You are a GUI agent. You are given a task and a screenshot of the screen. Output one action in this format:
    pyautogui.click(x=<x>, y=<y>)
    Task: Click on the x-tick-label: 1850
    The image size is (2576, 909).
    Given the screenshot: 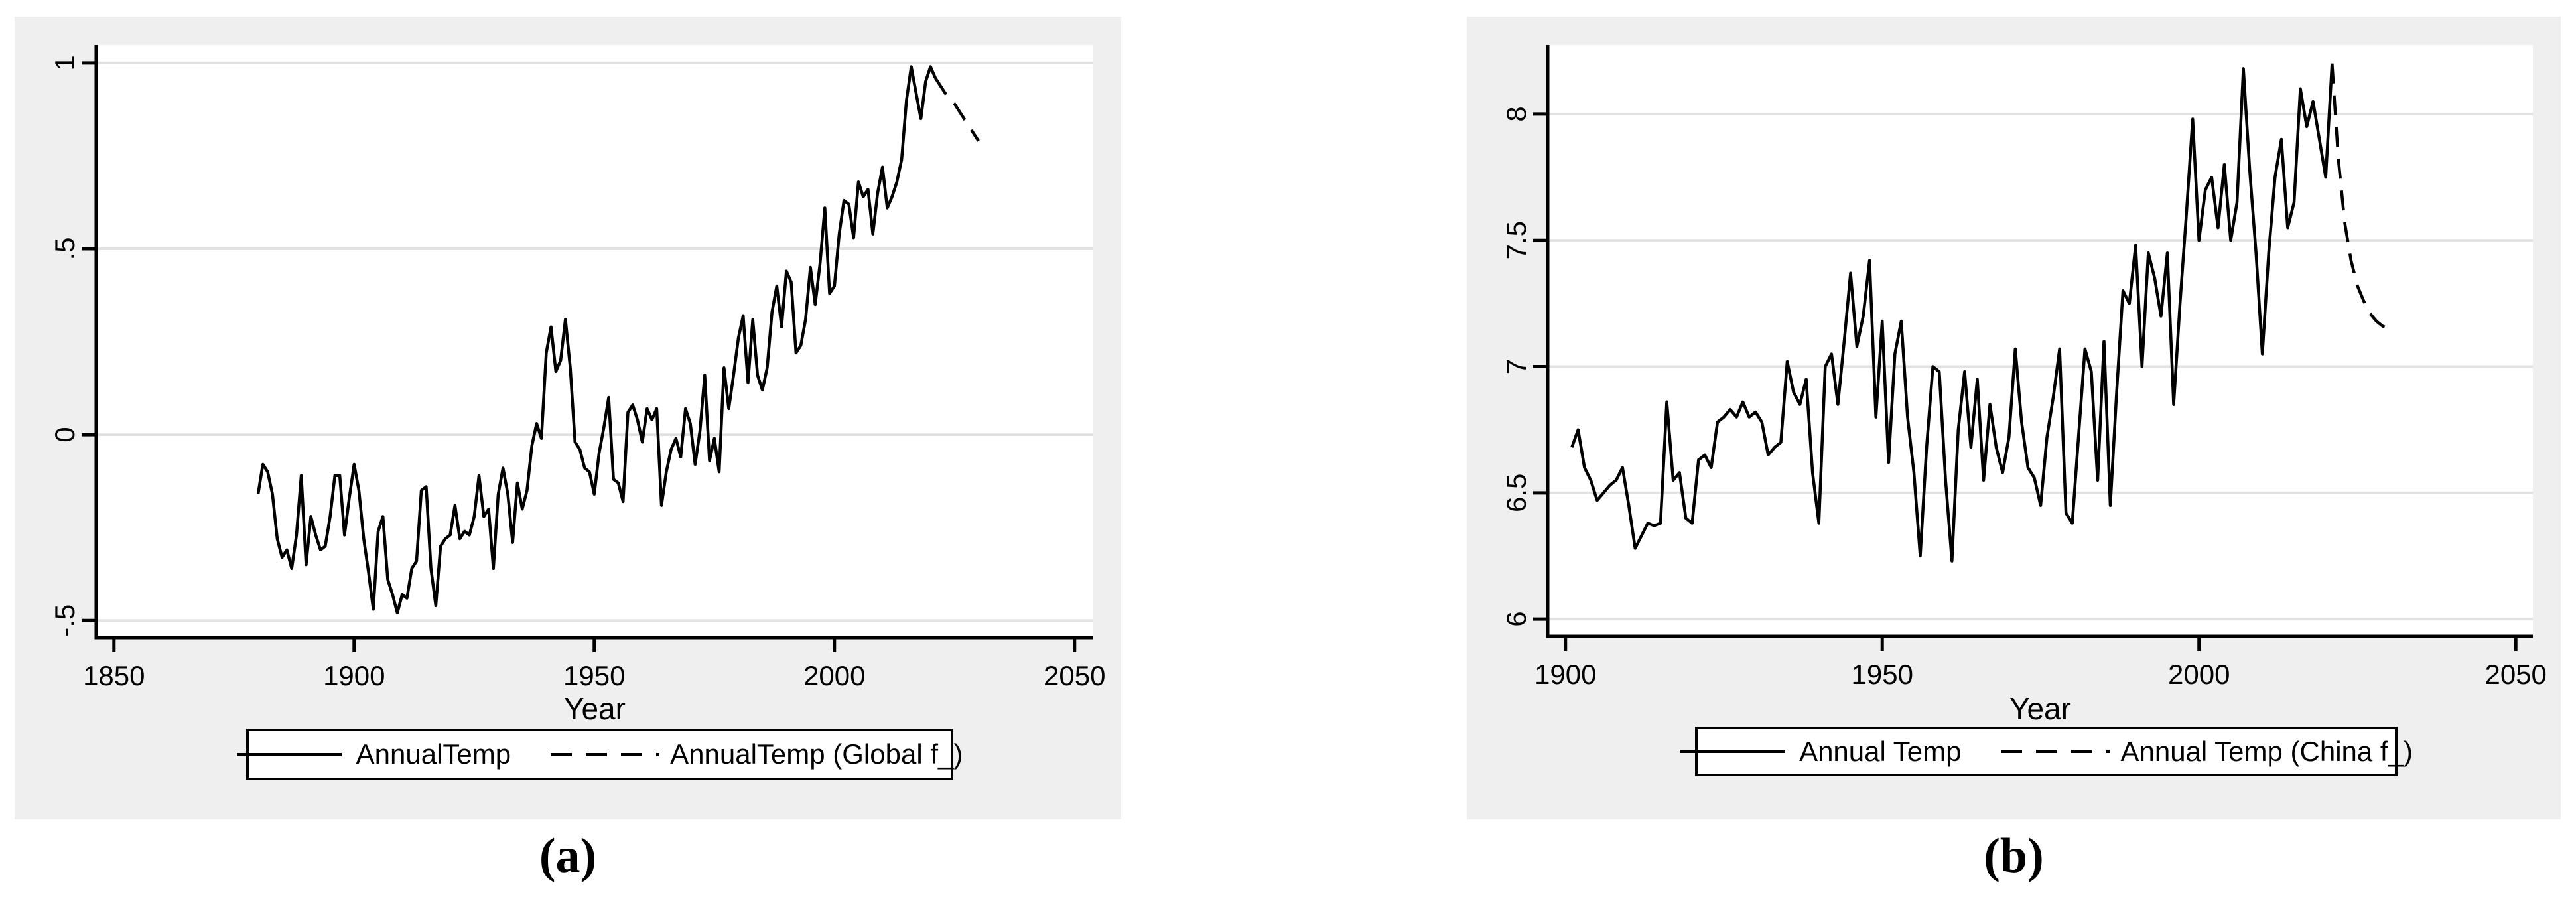 What is the action you would take?
    pyautogui.click(x=114, y=675)
    